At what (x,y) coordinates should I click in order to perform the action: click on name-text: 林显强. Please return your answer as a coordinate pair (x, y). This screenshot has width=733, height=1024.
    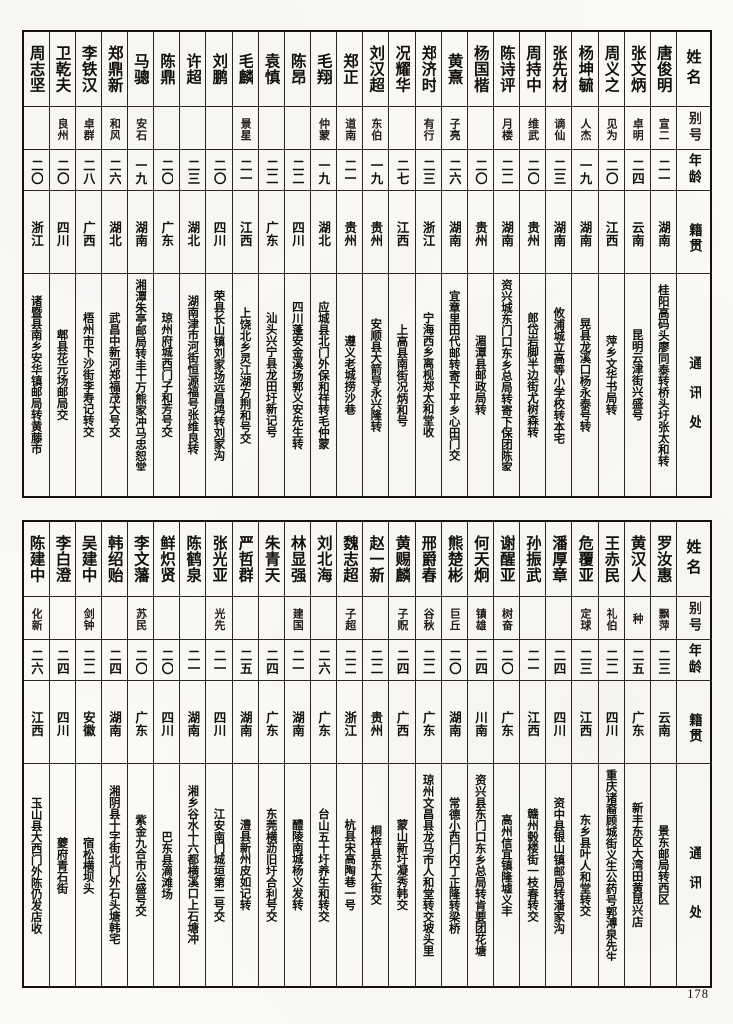
    Looking at the image, I should click on (297, 559).